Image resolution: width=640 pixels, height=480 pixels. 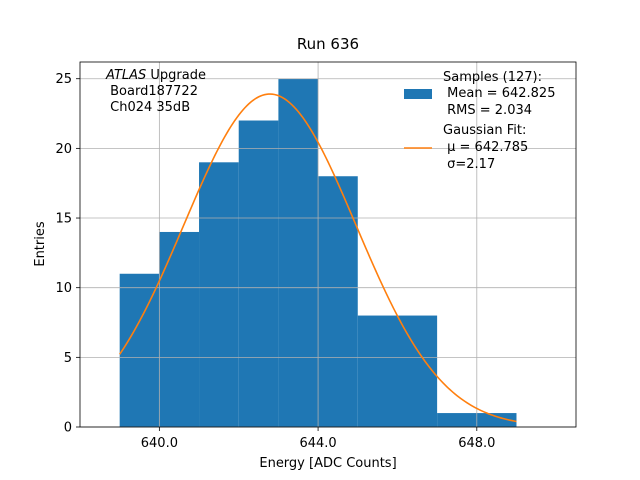 I want to click on legend-fit-title: Gaussian Fit:, so click(x=484, y=130).